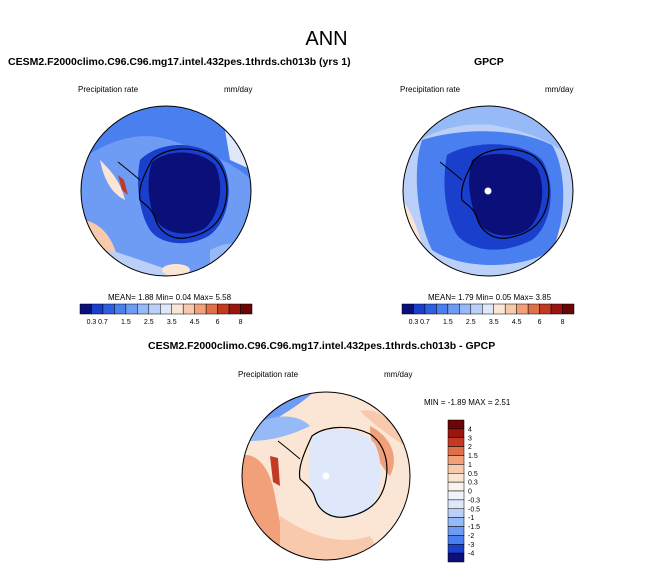  What do you see at coordinates (123, 185) in the screenshot?
I see `panel1-field-peninsula-max` at bounding box center [123, 185].